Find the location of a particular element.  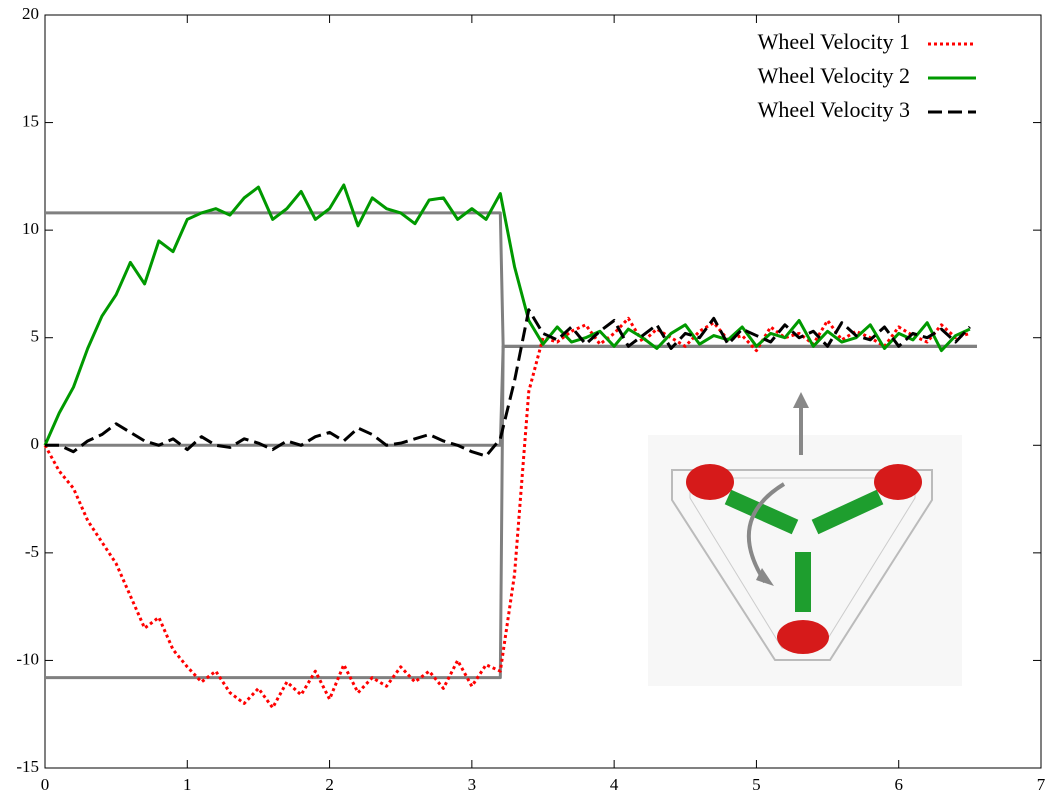

y-tick-label: -5 is located at coordinates (32, 551).